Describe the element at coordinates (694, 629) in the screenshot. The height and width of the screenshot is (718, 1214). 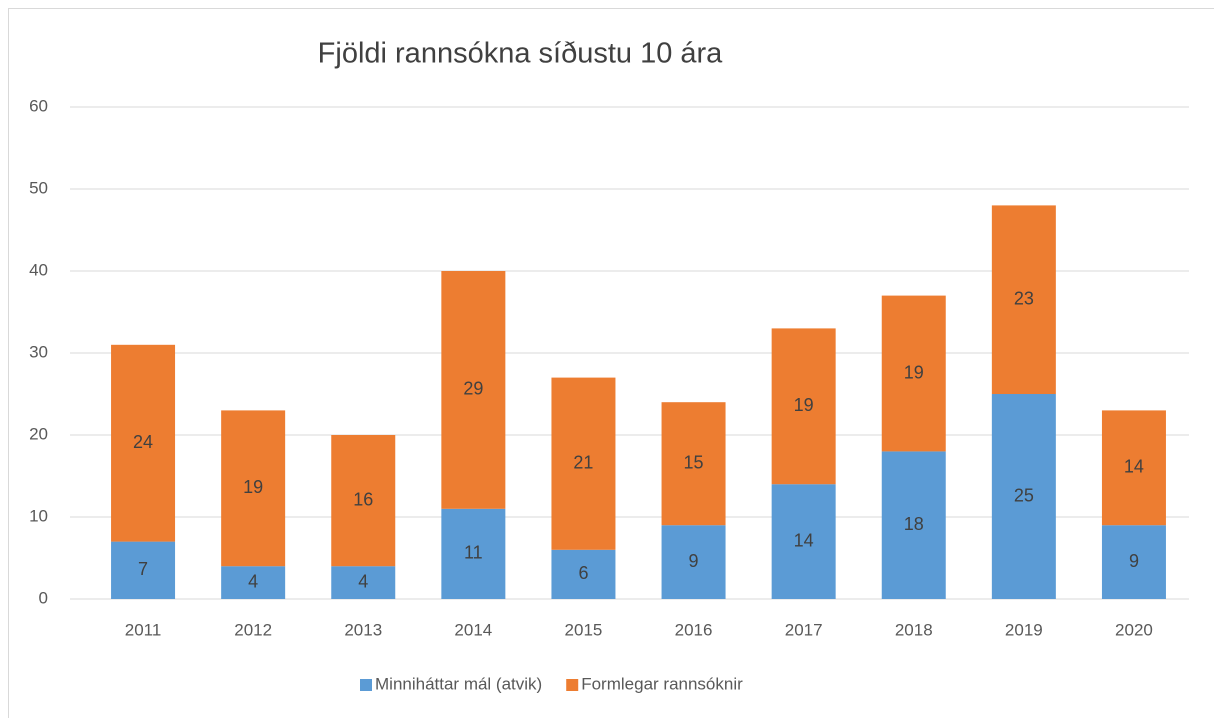
I see `x-tick-label: 2016` at that location.